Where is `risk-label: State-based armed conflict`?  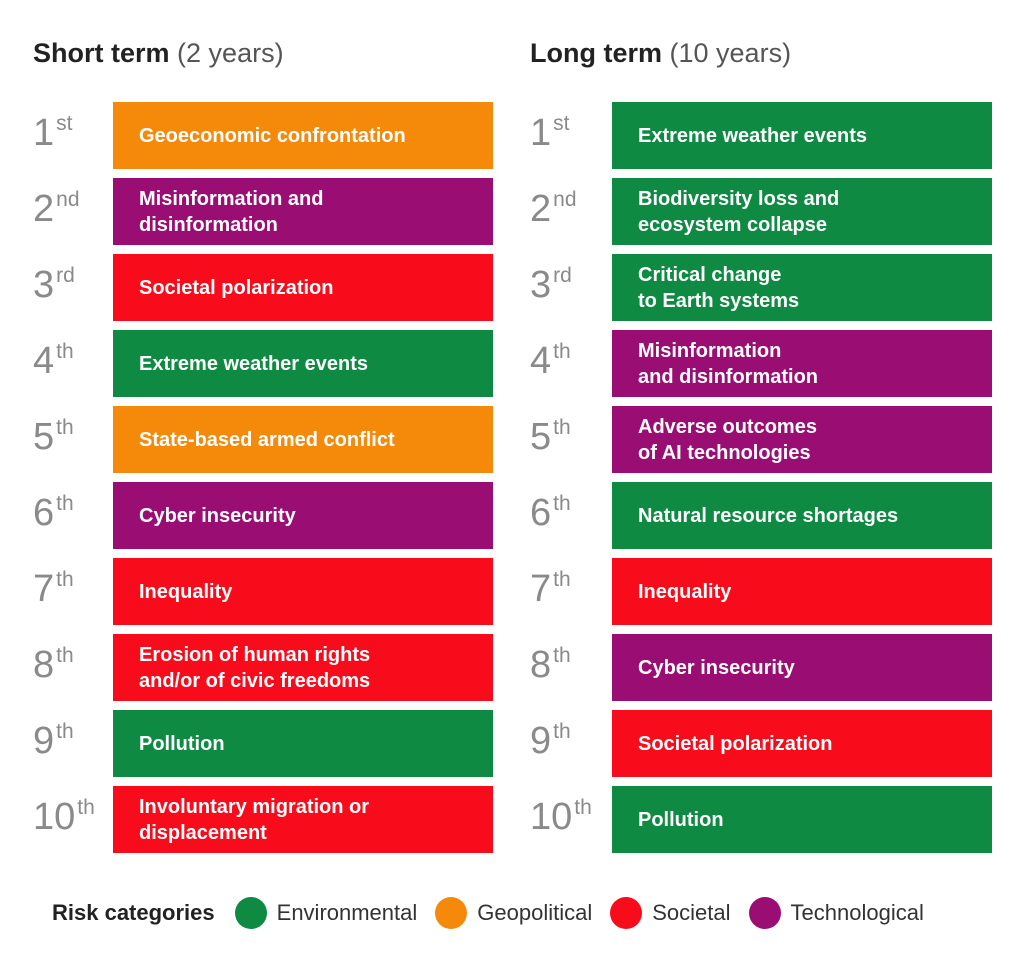
risk-label: State-based armed conflict is located at coordinates (267, 439).